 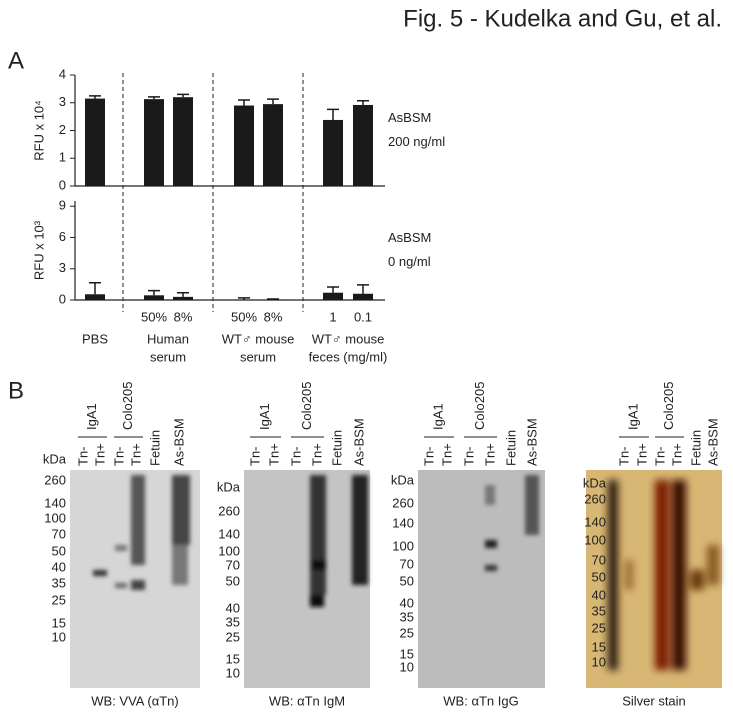 I want to click on y-axis-label: RFU x 10⁴, so click(x=38, y=130).